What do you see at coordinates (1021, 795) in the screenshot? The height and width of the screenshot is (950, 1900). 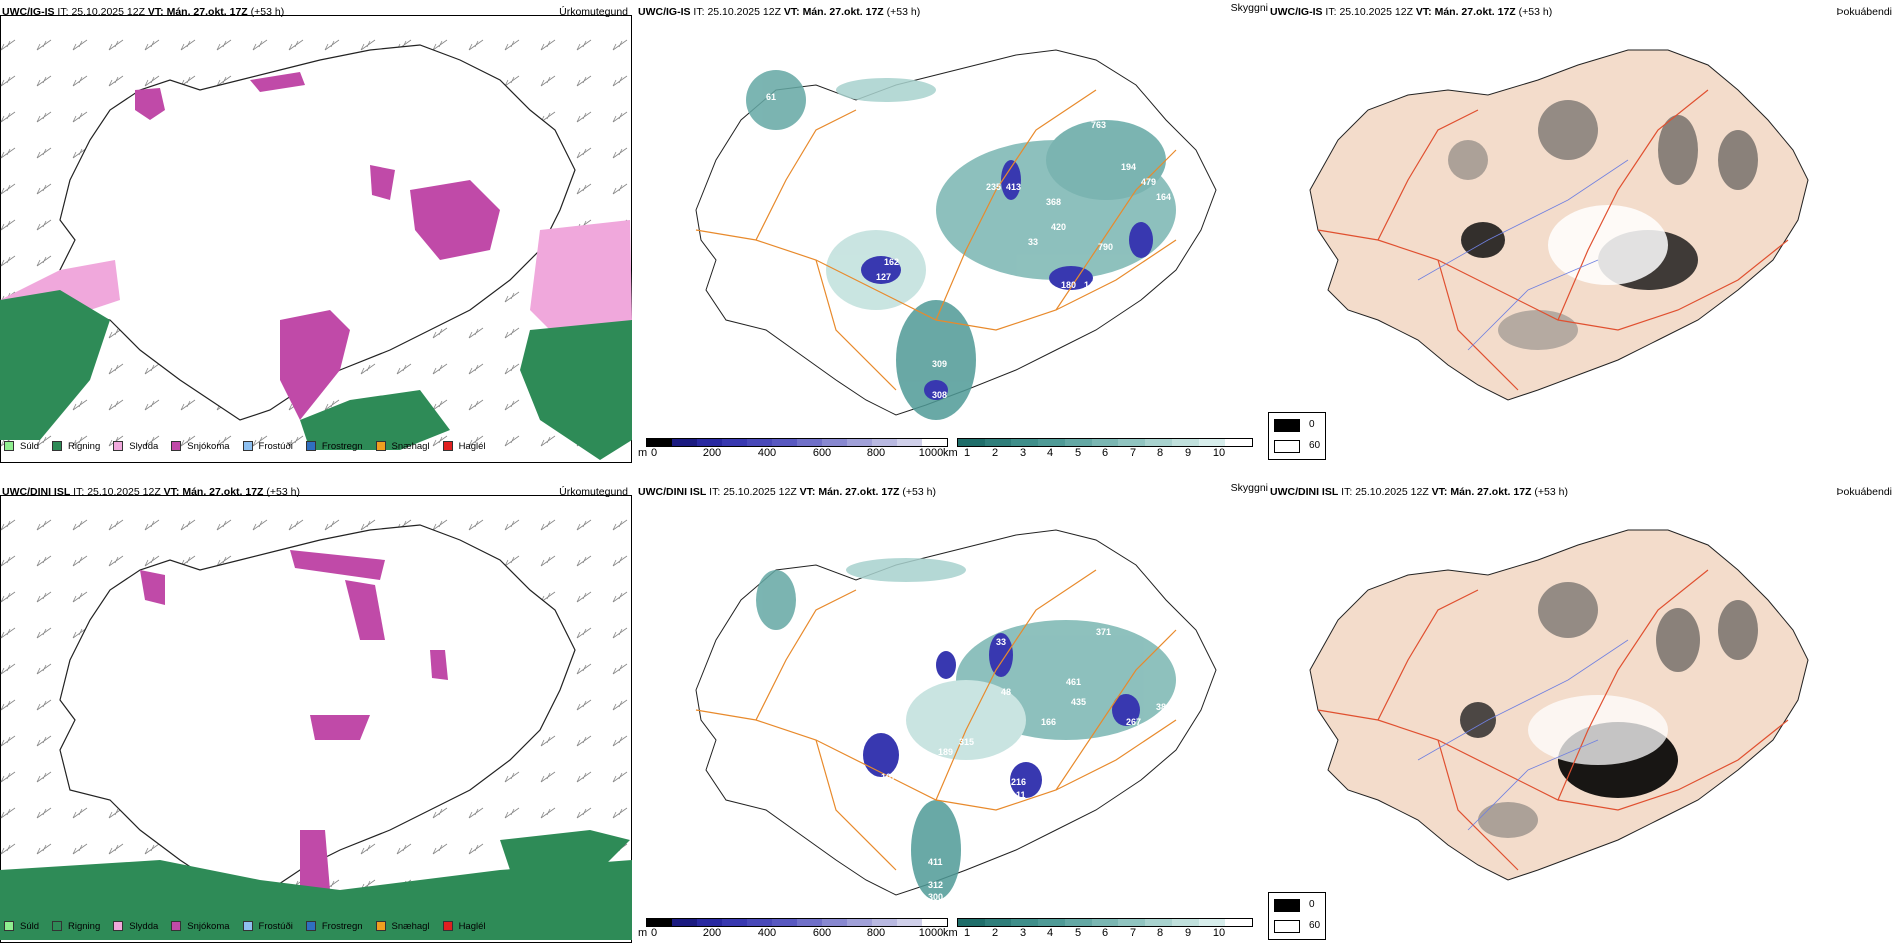 I see `svg-text: 11` at bounding box center [1021, 795].